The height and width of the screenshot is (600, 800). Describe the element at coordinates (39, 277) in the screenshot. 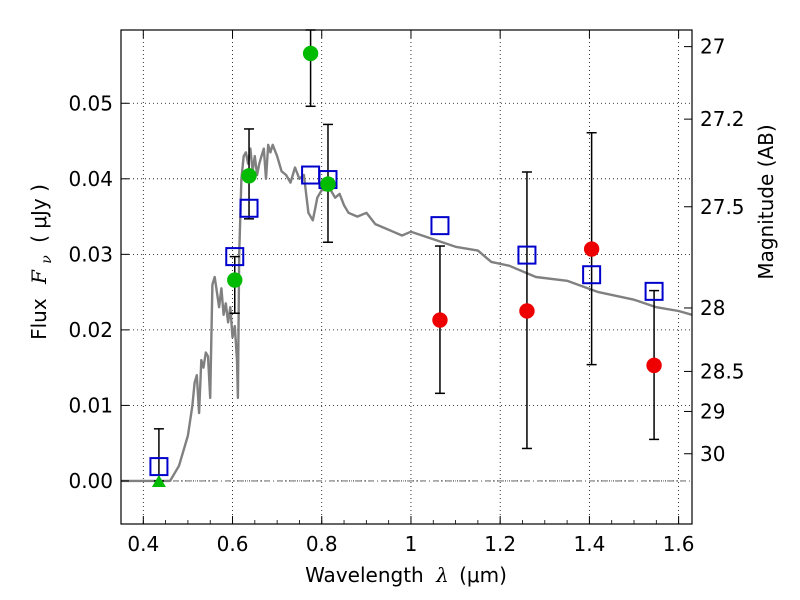

I see `y-axis-label-symbol: F` at that location.